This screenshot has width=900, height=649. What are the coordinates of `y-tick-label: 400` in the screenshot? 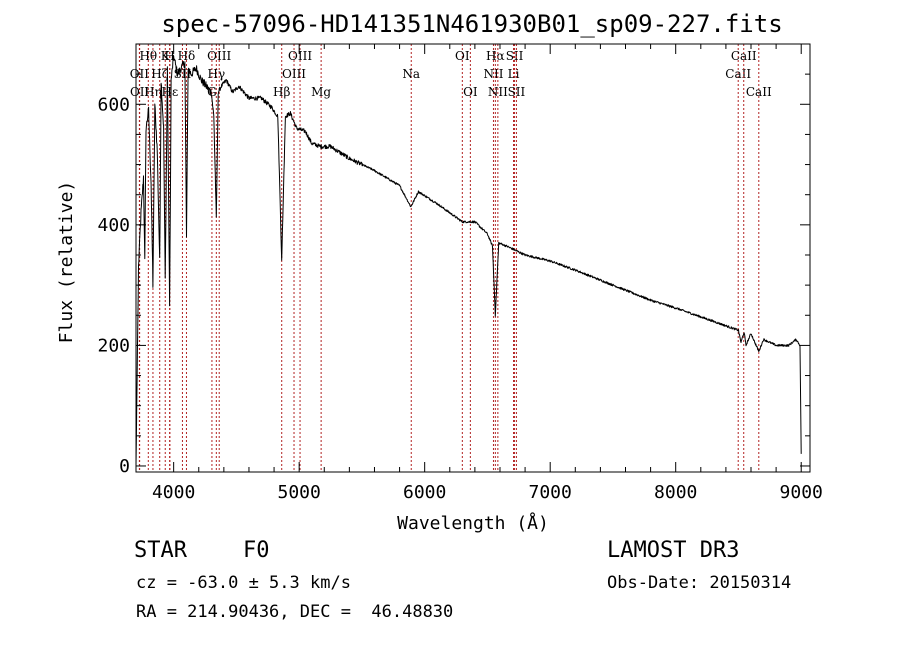 It's located at (113, 225).